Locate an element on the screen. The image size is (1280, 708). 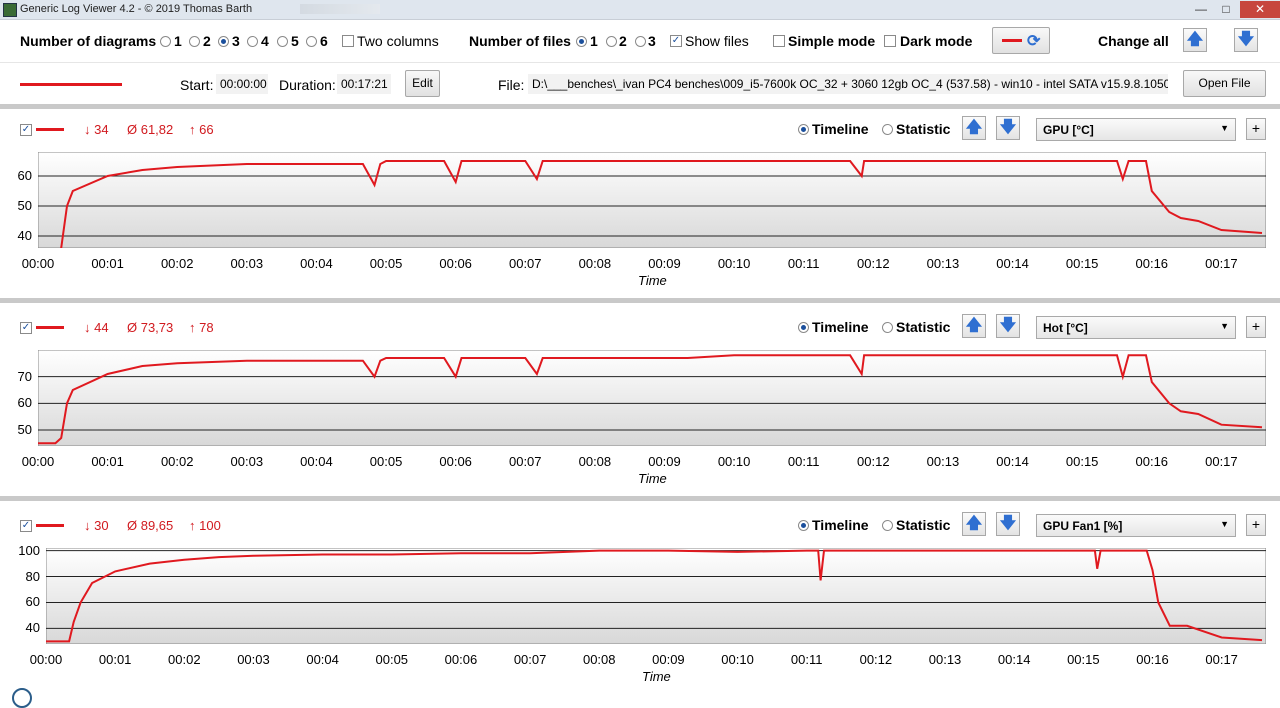
chevron-down-icon: ▼ is located at coordinates (1224, 128).